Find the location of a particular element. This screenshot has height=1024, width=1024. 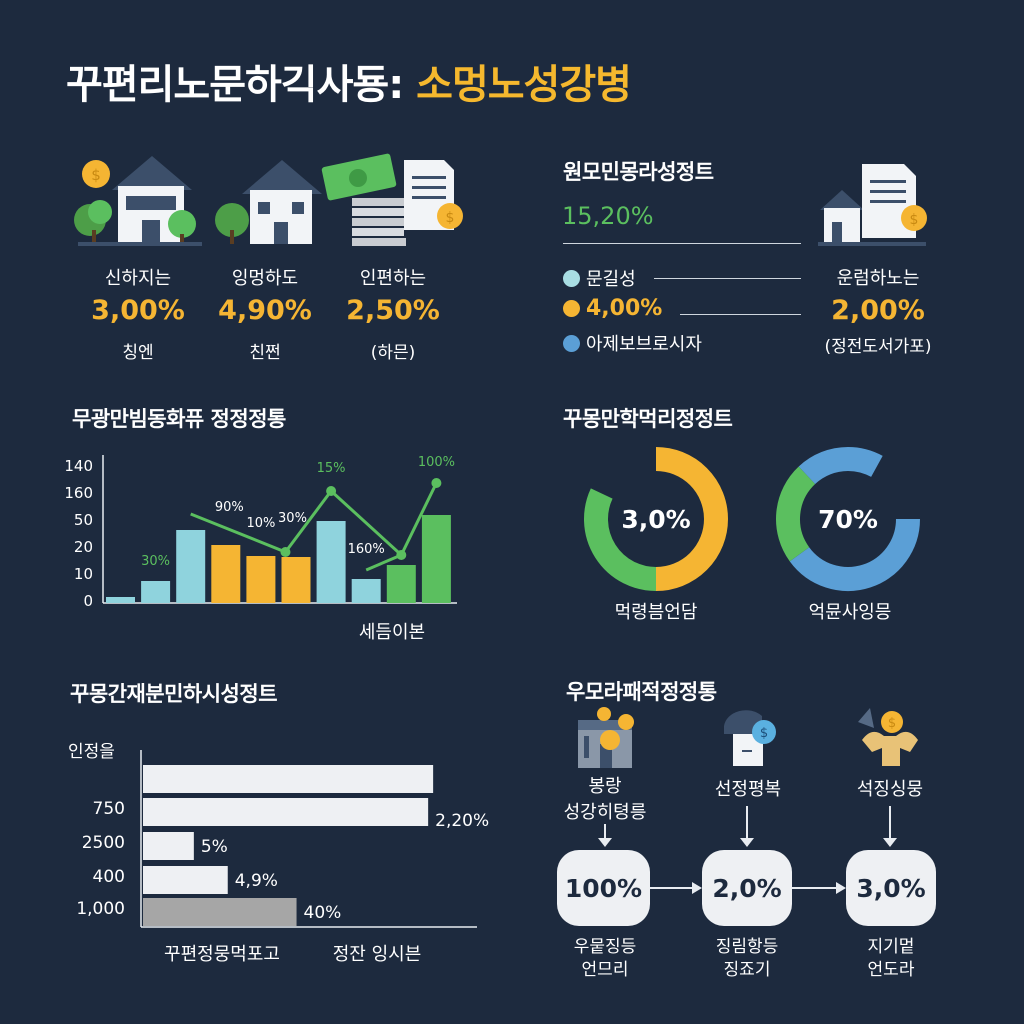

flow-step-bottom: 언도라 is located at coordinates (891, 970).